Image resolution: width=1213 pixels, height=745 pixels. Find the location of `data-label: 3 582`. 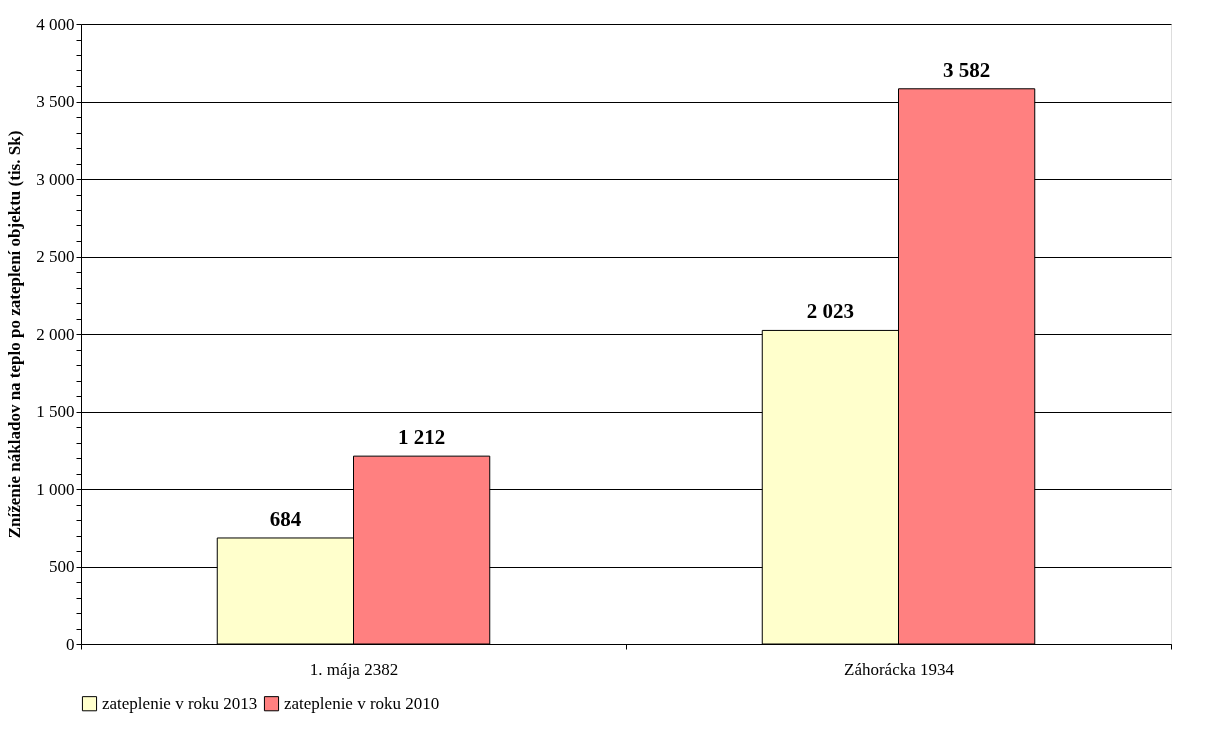

data-label: 3 582 is located at coordinates (967, 69).